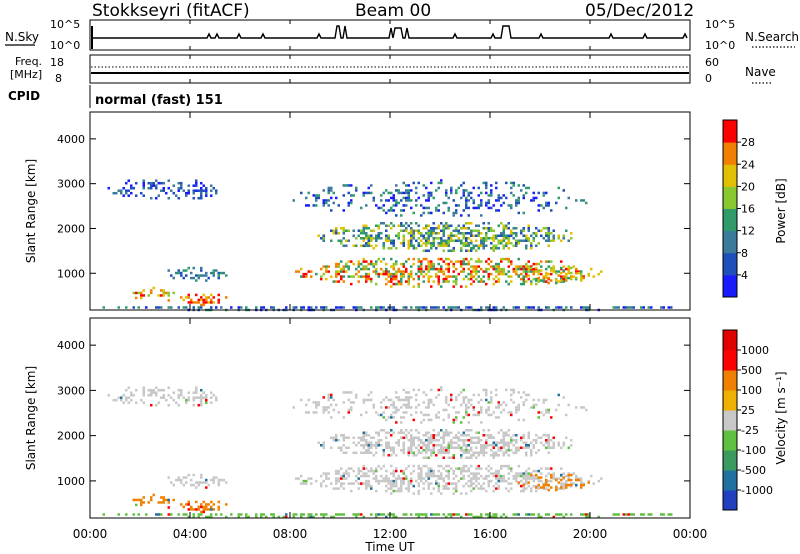 This screenshot has height=554, width=800. What do you see at coordinates (730, 420) in the screenshot?
I see `velocity-colorbar-frame` at bounding box center [730, 420].